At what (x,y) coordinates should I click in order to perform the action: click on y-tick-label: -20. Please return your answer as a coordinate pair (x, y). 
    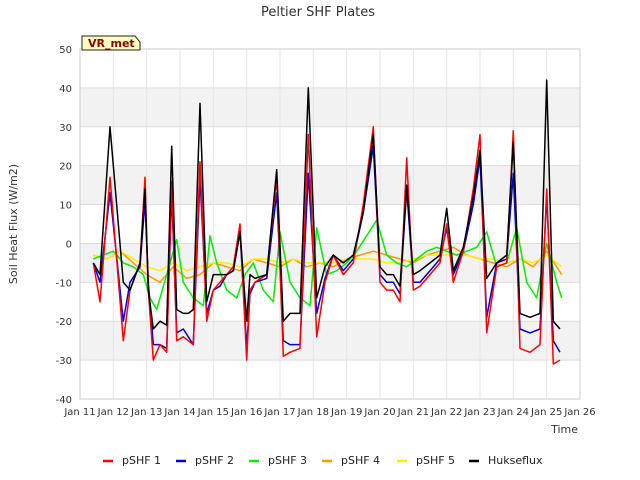
    Looking at the image, I should click on (64, 322).